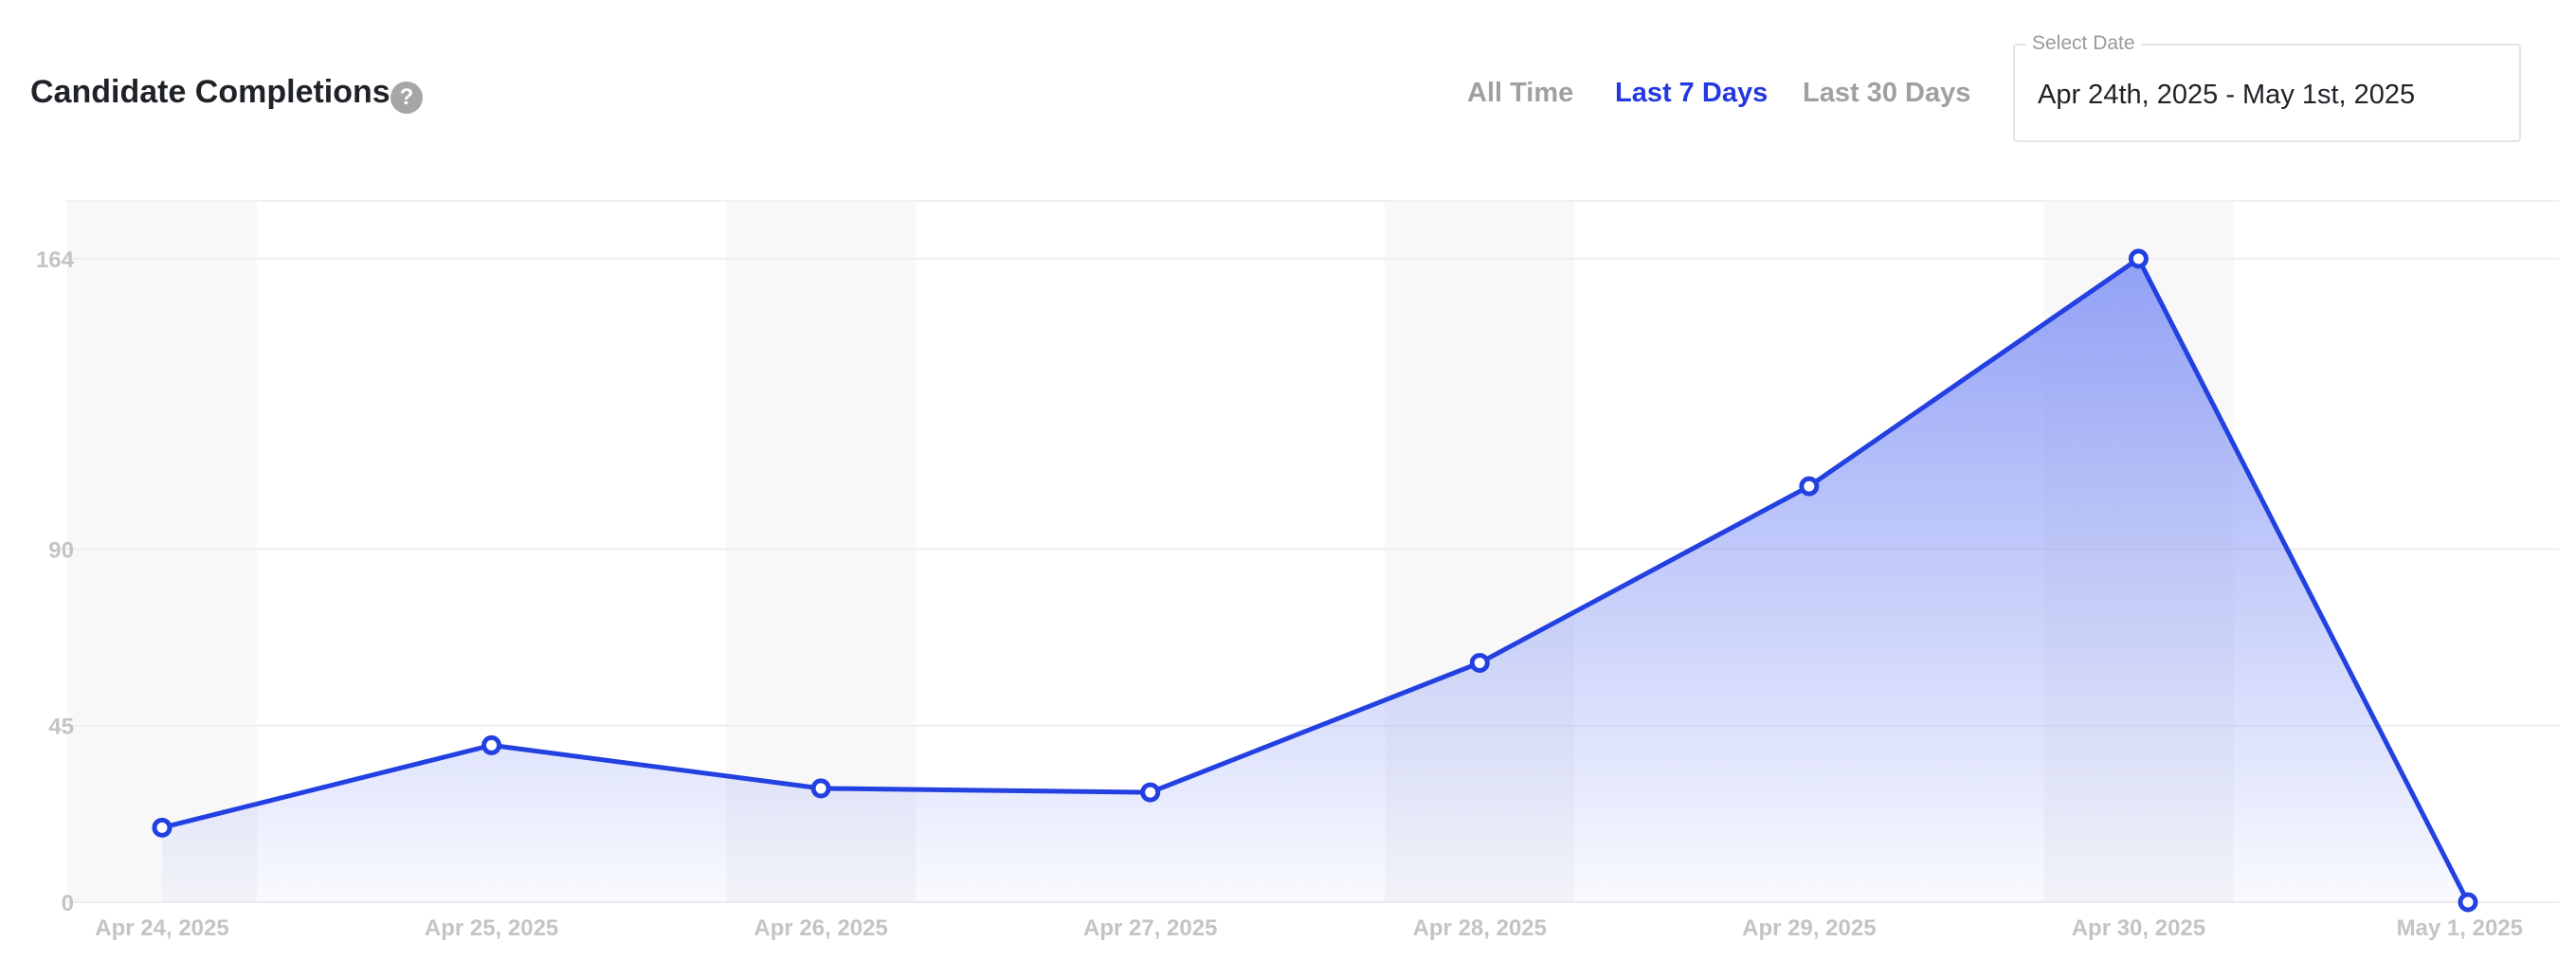  What do you see at coordinates (406, 98) in the screenshot?
I see `help-icon: ?` at bounding box center [406, 98].